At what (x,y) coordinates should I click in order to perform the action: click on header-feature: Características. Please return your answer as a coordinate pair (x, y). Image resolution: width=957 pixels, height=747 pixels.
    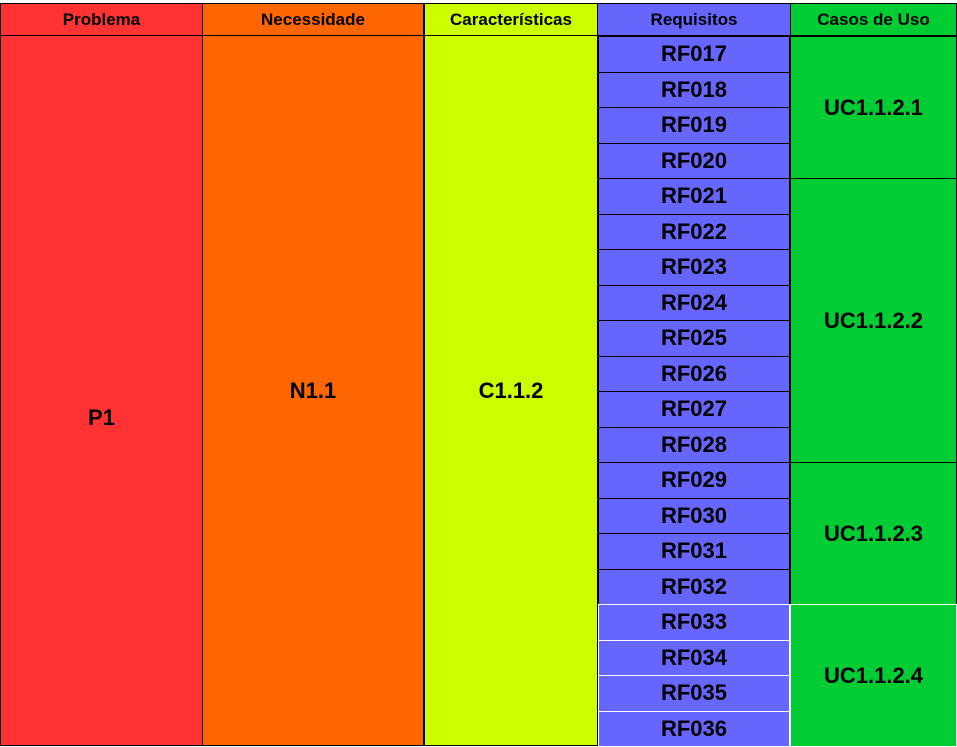
    Looking at the image, I should click on (511, 19).